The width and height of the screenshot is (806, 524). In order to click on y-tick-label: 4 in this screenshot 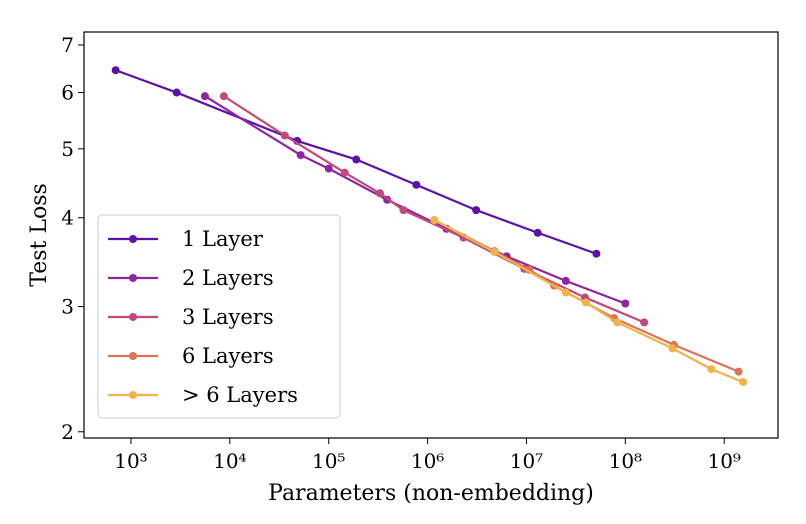, I will do `click(67, 218)`.